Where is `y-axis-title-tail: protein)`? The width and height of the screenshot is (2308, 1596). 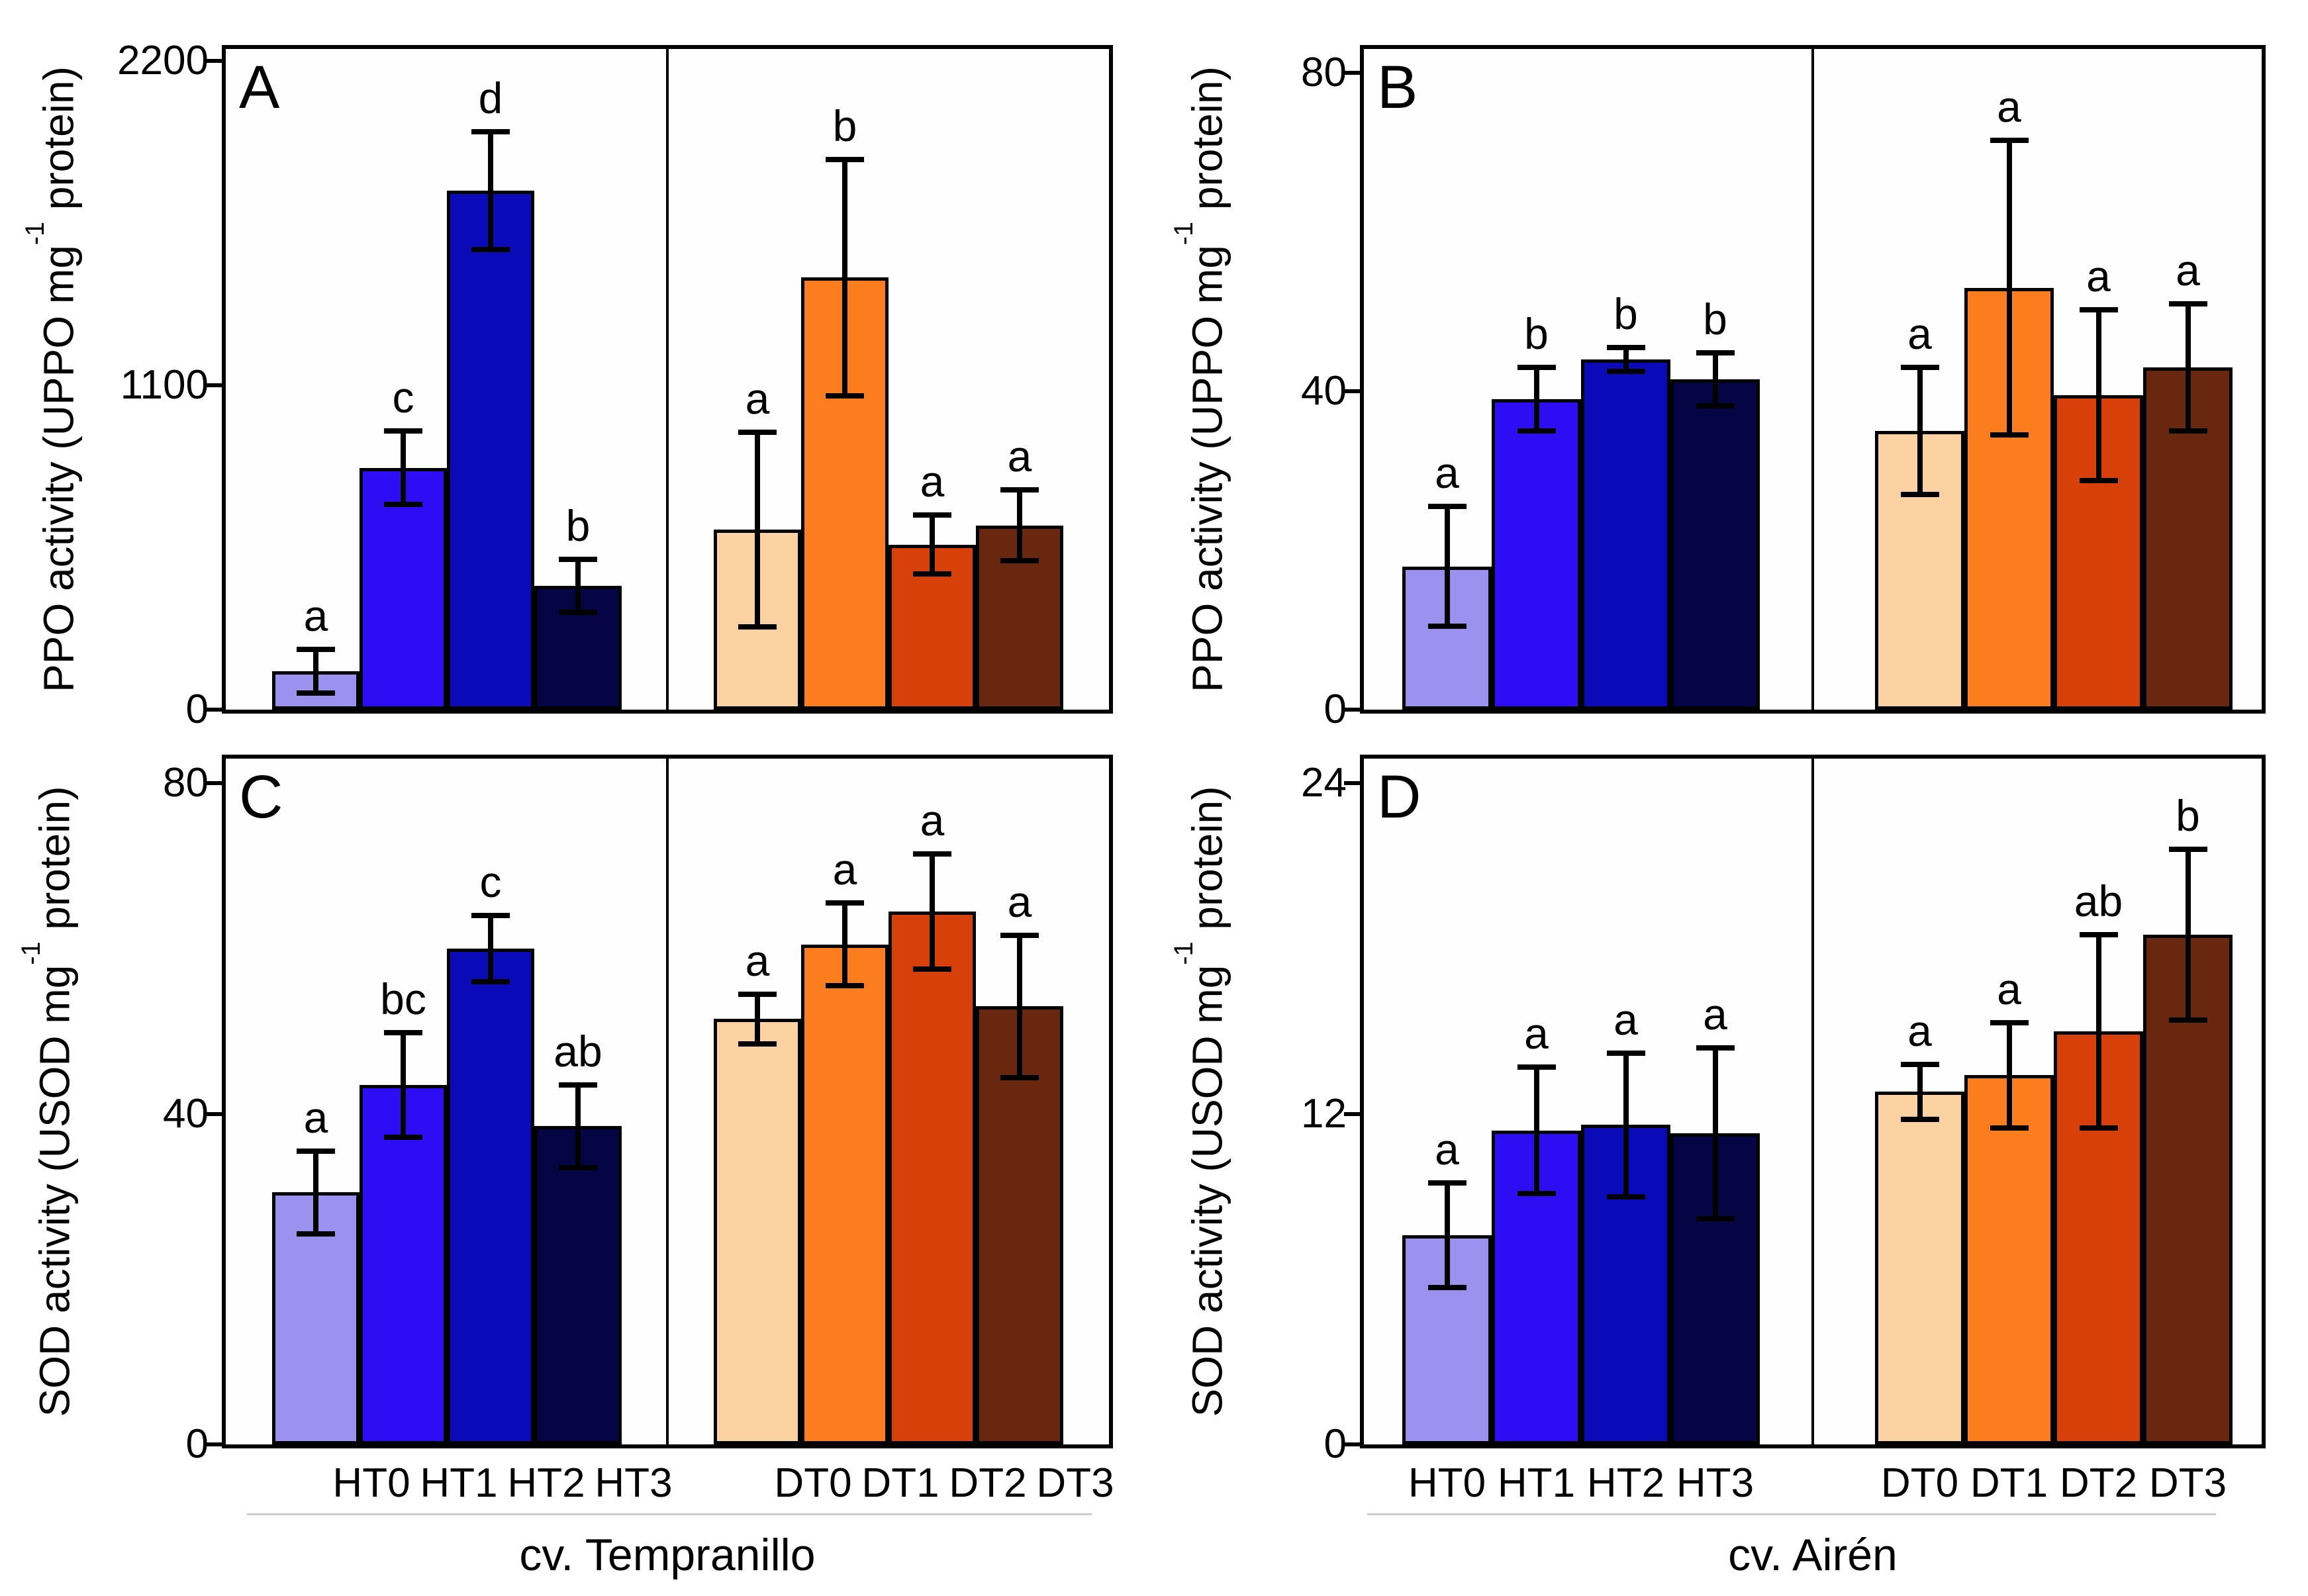 y-axis-title-tail: protein) is located at coordinates (58, 144).